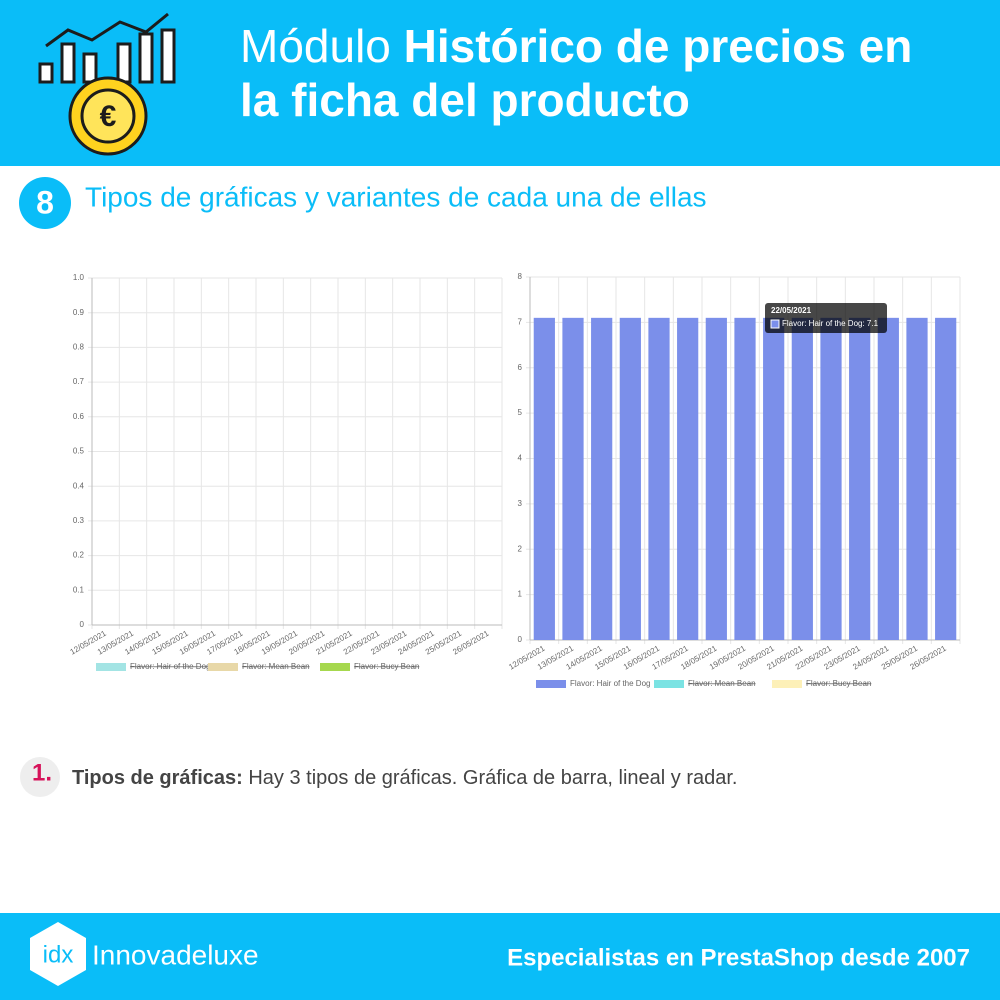 This screenshot has height=1000, width=1000. Describe the element at coordinates (79, 451) in the screenshot. I see `y-tick-label: 0.5` at that location.